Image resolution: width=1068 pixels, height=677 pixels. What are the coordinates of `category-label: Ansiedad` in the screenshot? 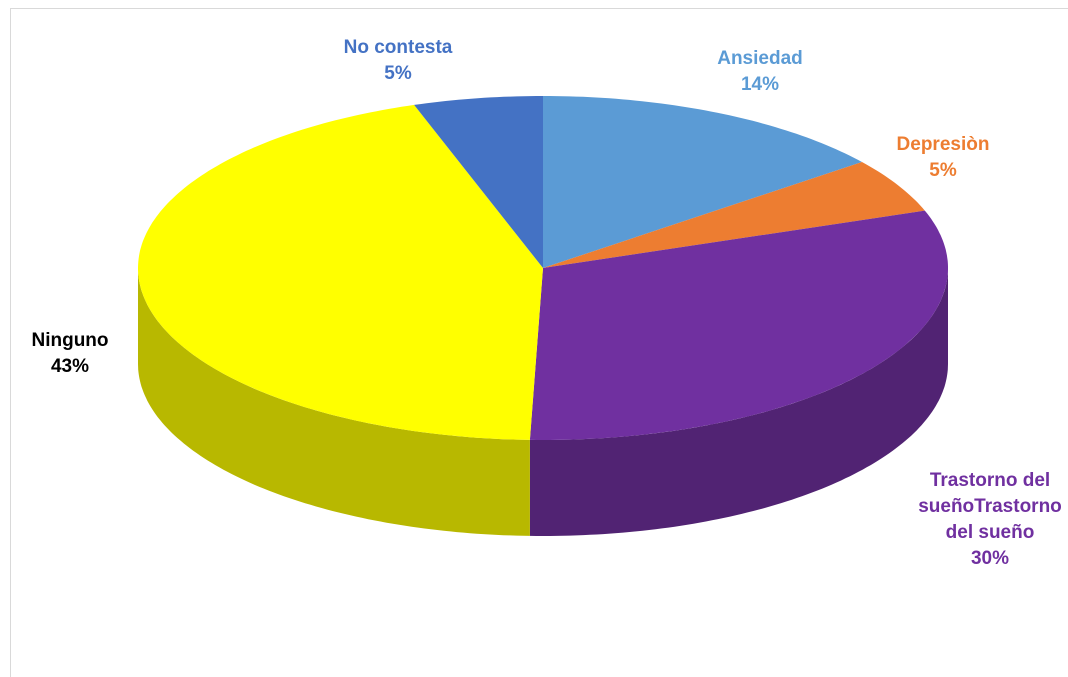 It's located at (760, 58).